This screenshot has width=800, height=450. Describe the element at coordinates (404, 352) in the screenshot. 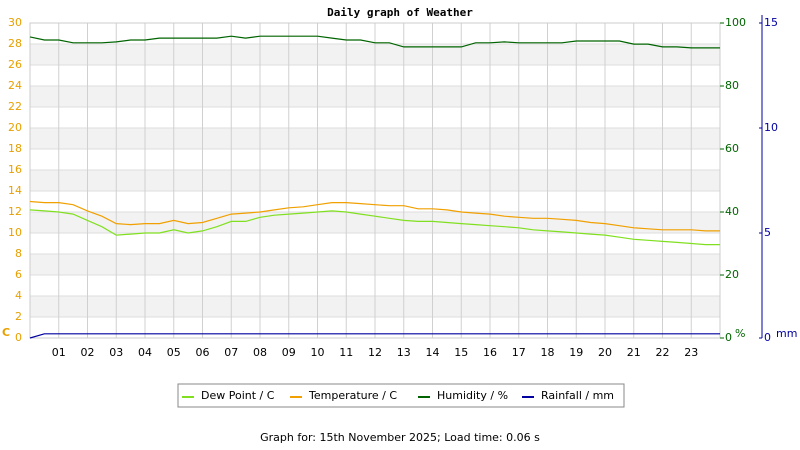

I see `x-tick-label: 13` at that location.